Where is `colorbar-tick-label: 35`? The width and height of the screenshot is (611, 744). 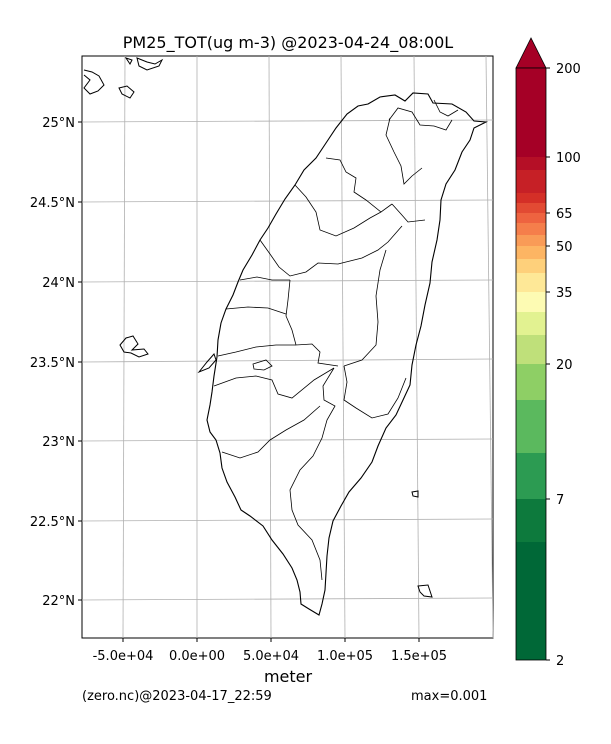
colorbar-tick-label: 35 is located at coordinates (564, 293).